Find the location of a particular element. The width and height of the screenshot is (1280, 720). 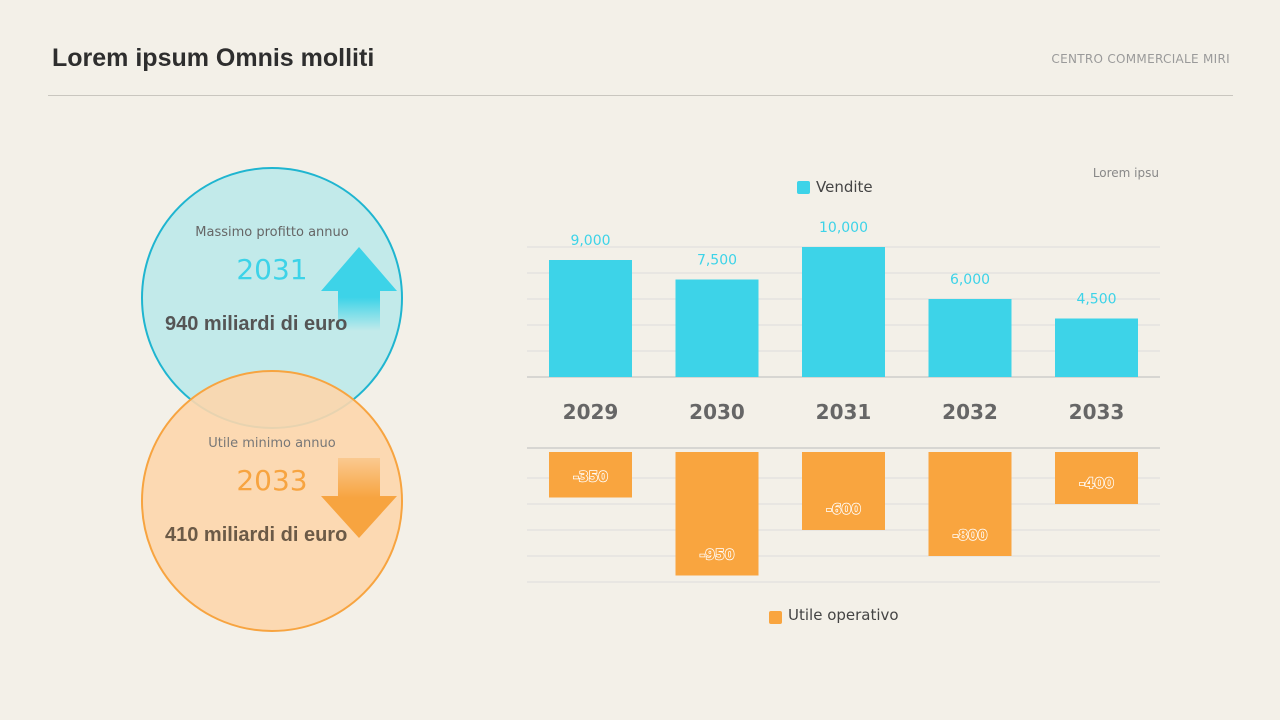

page-title: Lorem ipsum Omnis molliti is located at coordinates (213, 58).